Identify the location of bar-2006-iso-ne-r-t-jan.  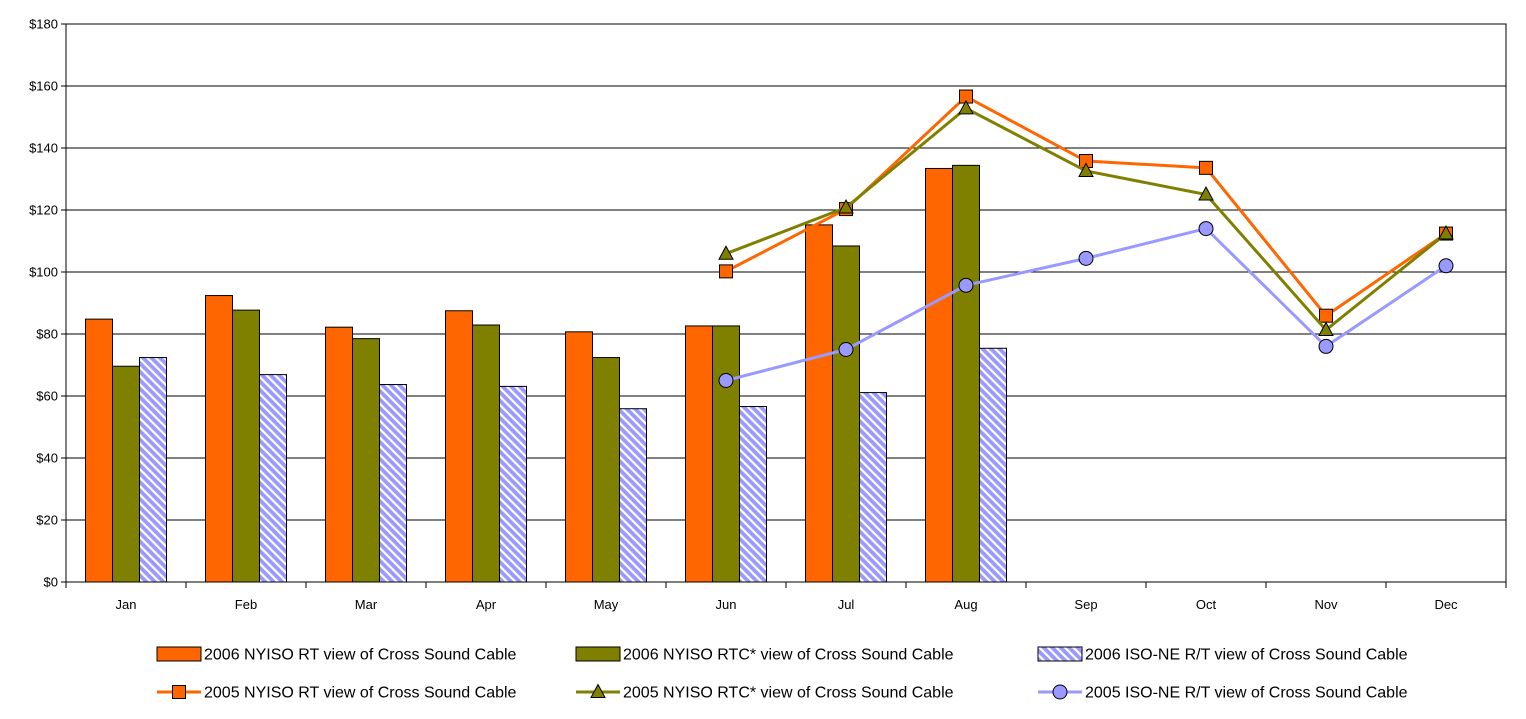
(153, 470).